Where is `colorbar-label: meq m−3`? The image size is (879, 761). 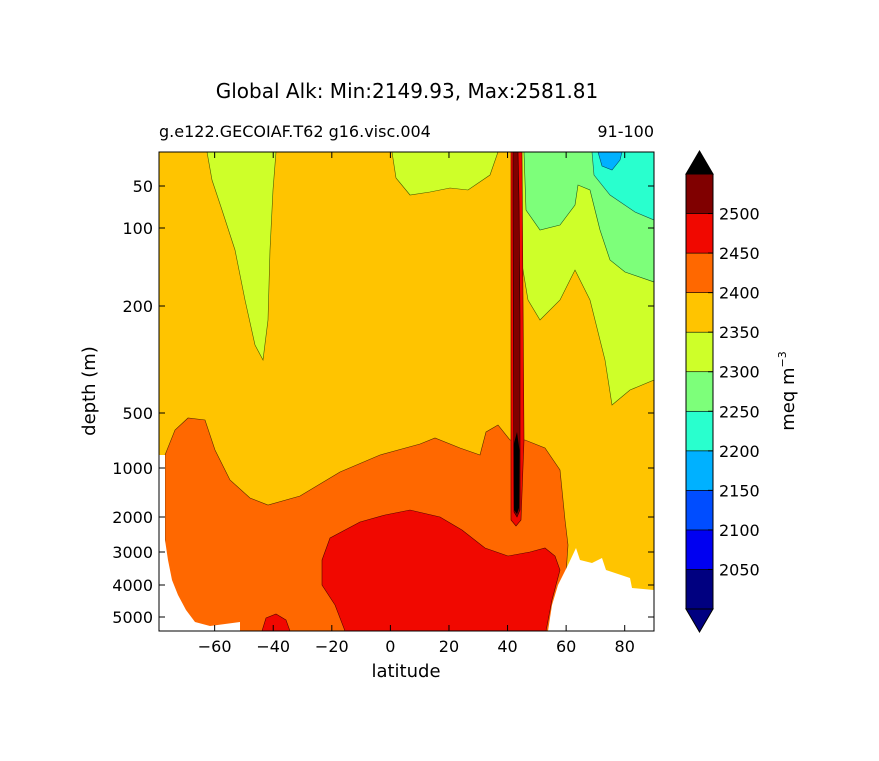 colorbar-label: meq m−3 is located at coordinates (787, 391).